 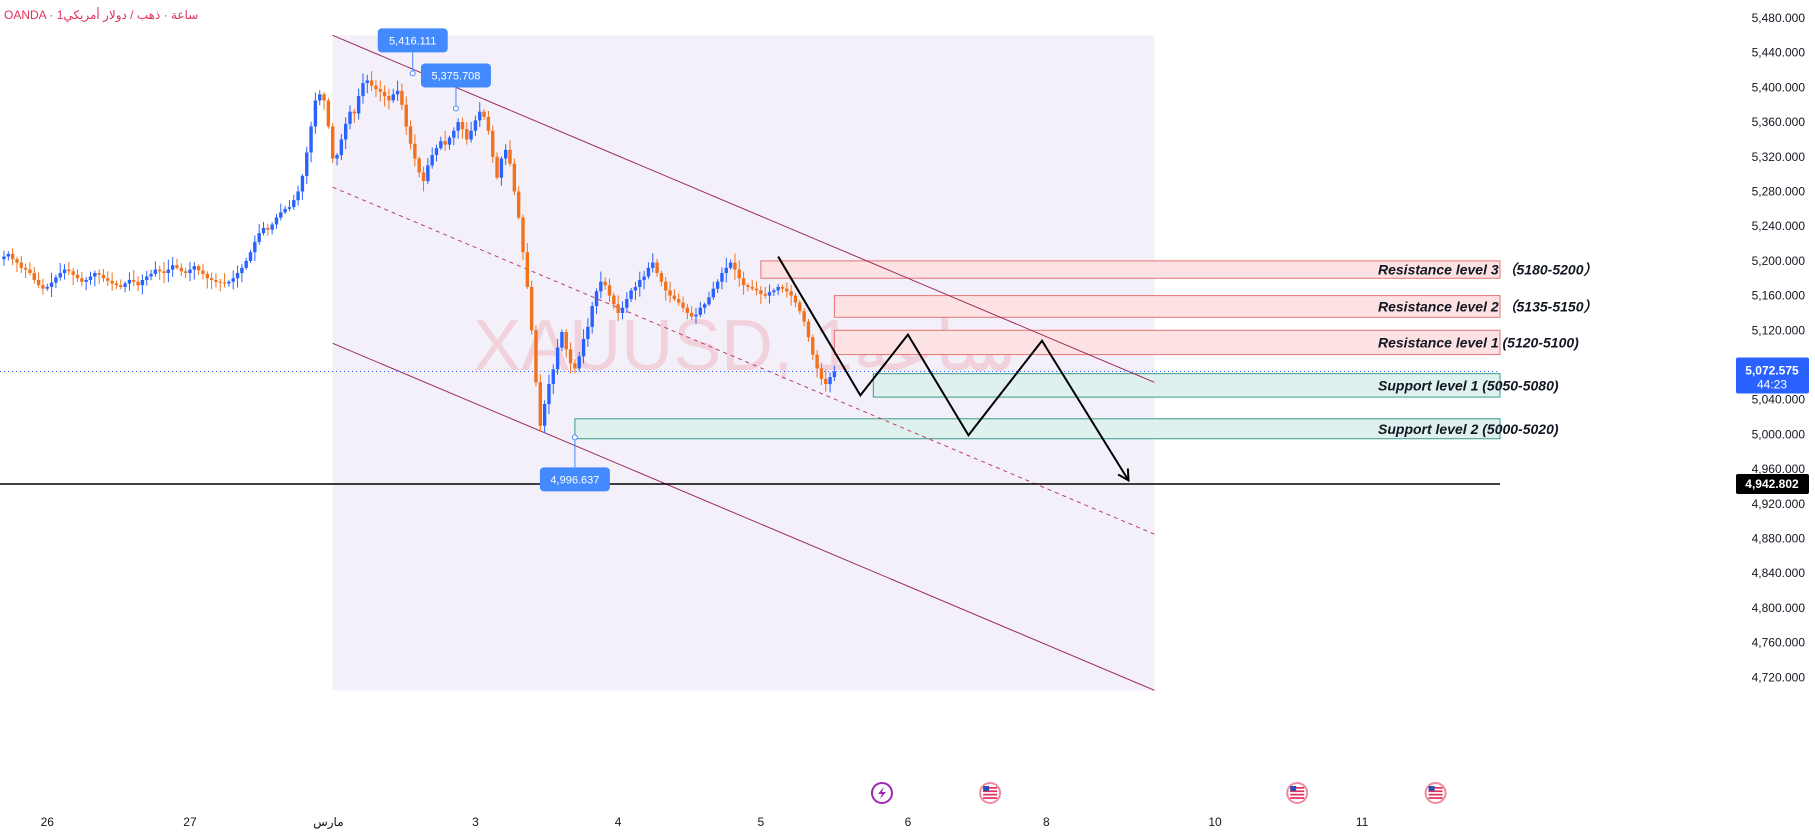 What do you see at coordinates (1772, 484) in the screenshot?
I see `target-price-tag: 4,942.802` at bounding box center [1772, 484].